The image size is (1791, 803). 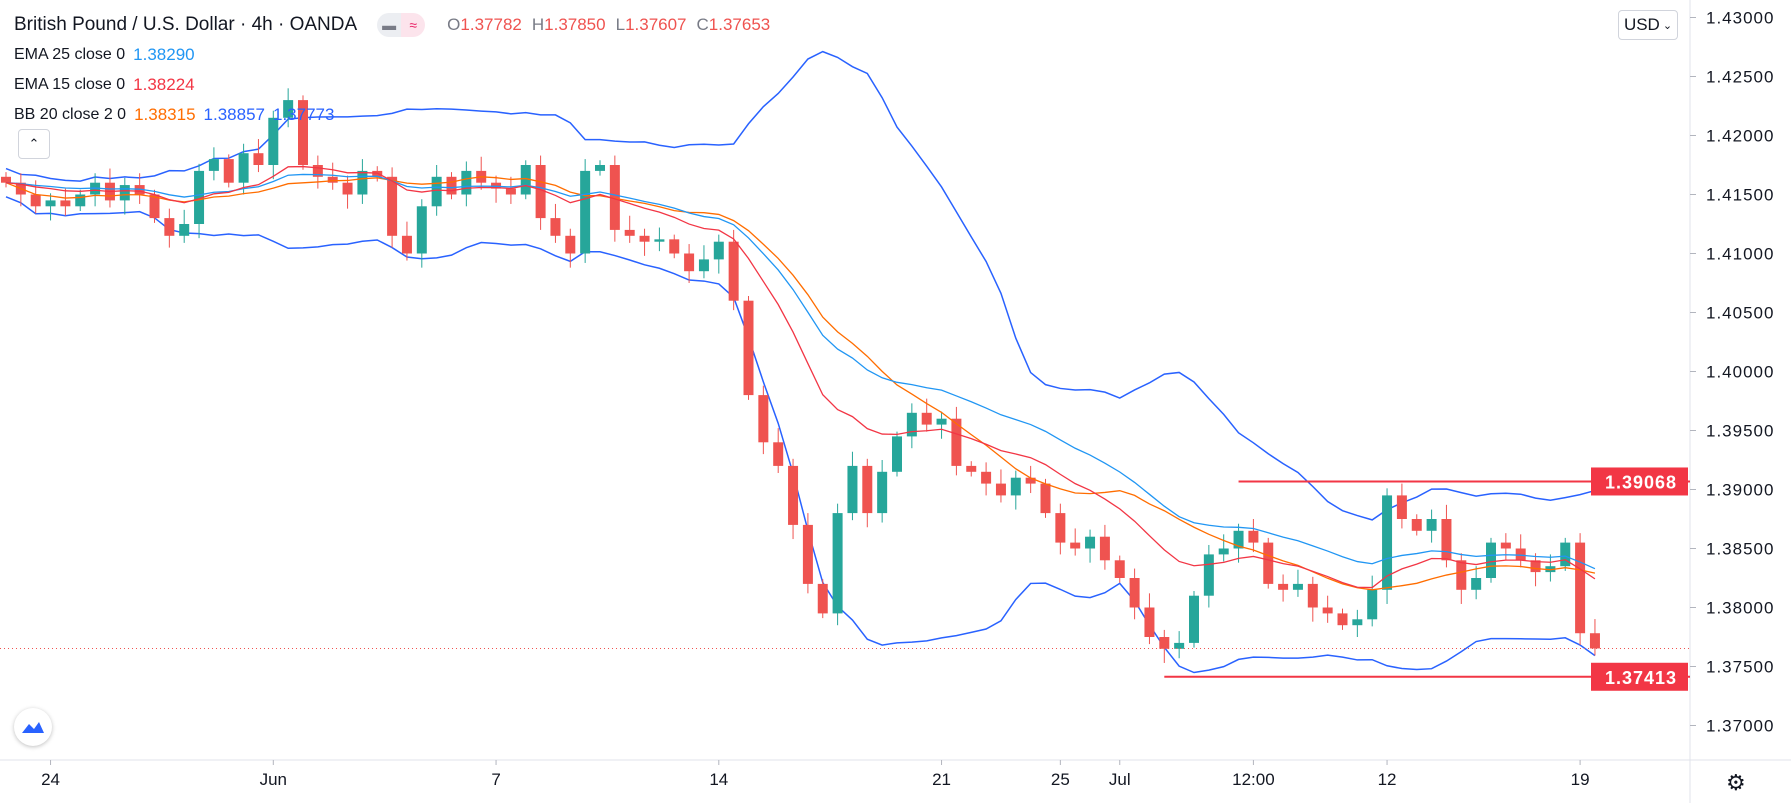 What do you see at coordinates (104, 84) in the screenshot?
I see `indicator-ema15: EMA 15 close 0 1.38224` at bounding box center [104, 84].